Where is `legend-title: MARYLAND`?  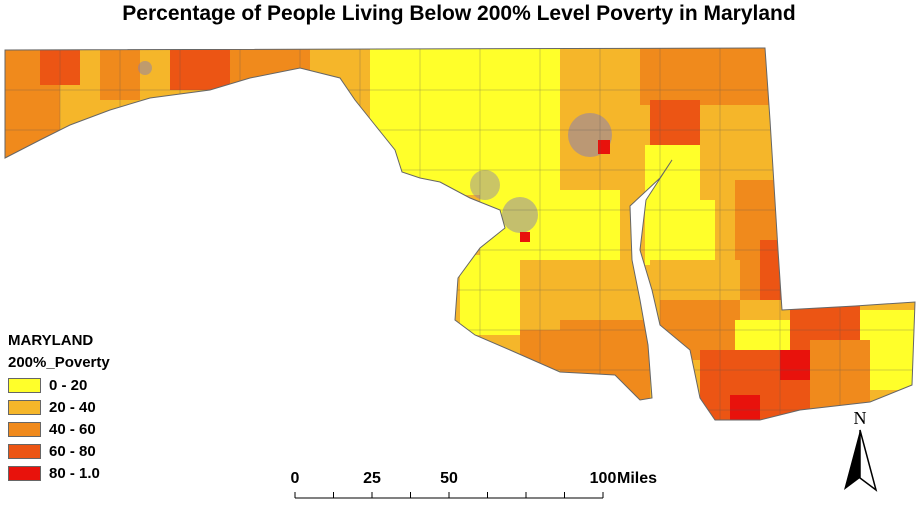
legend-title: MARYLAND is located at coordinates (51, 340).